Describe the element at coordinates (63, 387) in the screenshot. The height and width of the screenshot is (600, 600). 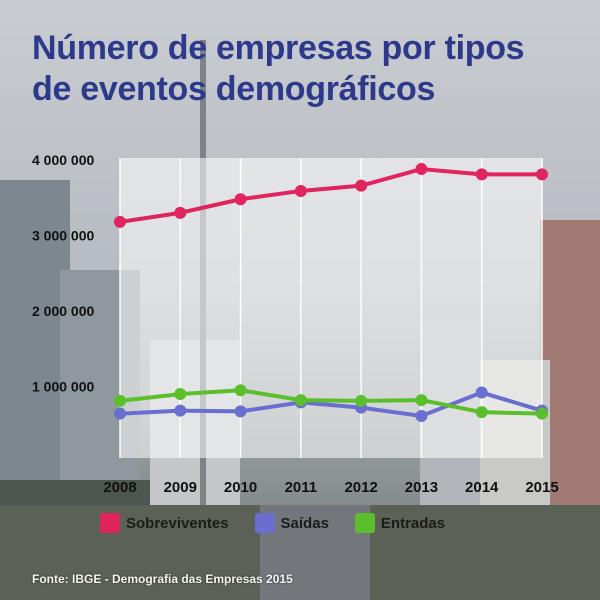
I see `y-tick-label: 1 000 000` at that location.